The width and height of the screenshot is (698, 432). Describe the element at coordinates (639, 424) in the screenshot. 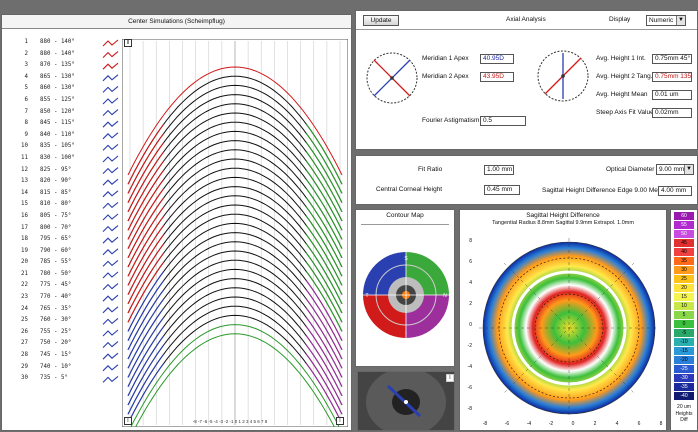

I see `topo-x-tick: 6` at that location.